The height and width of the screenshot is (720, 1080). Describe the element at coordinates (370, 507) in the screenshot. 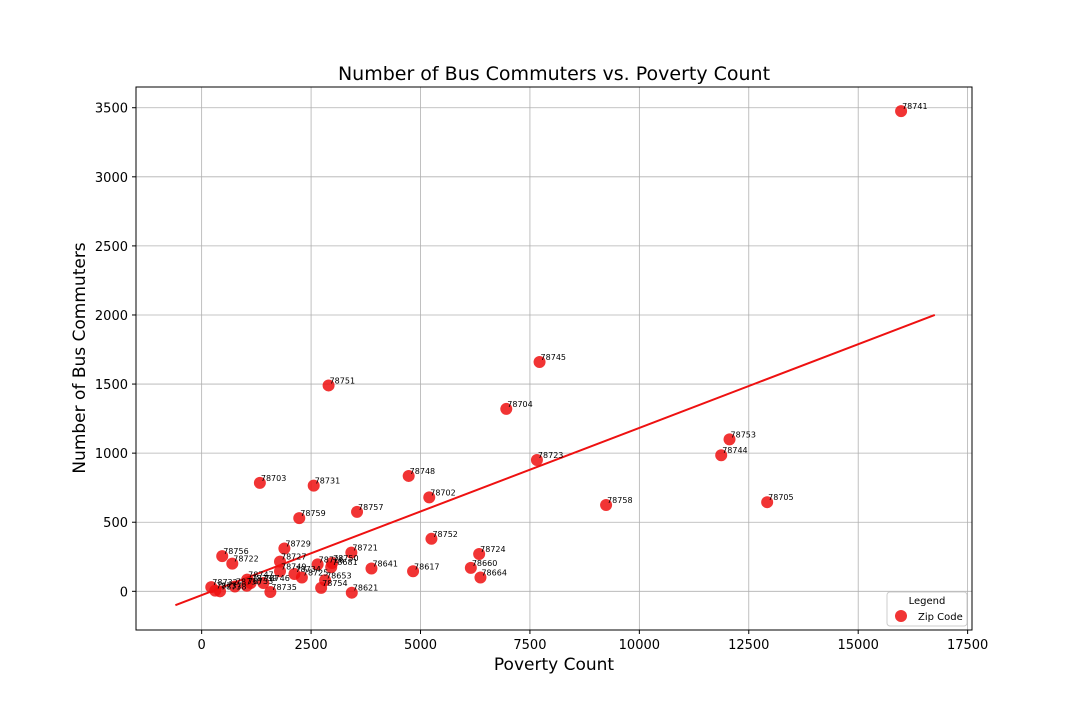

I see `data-label: 78757` at that location.